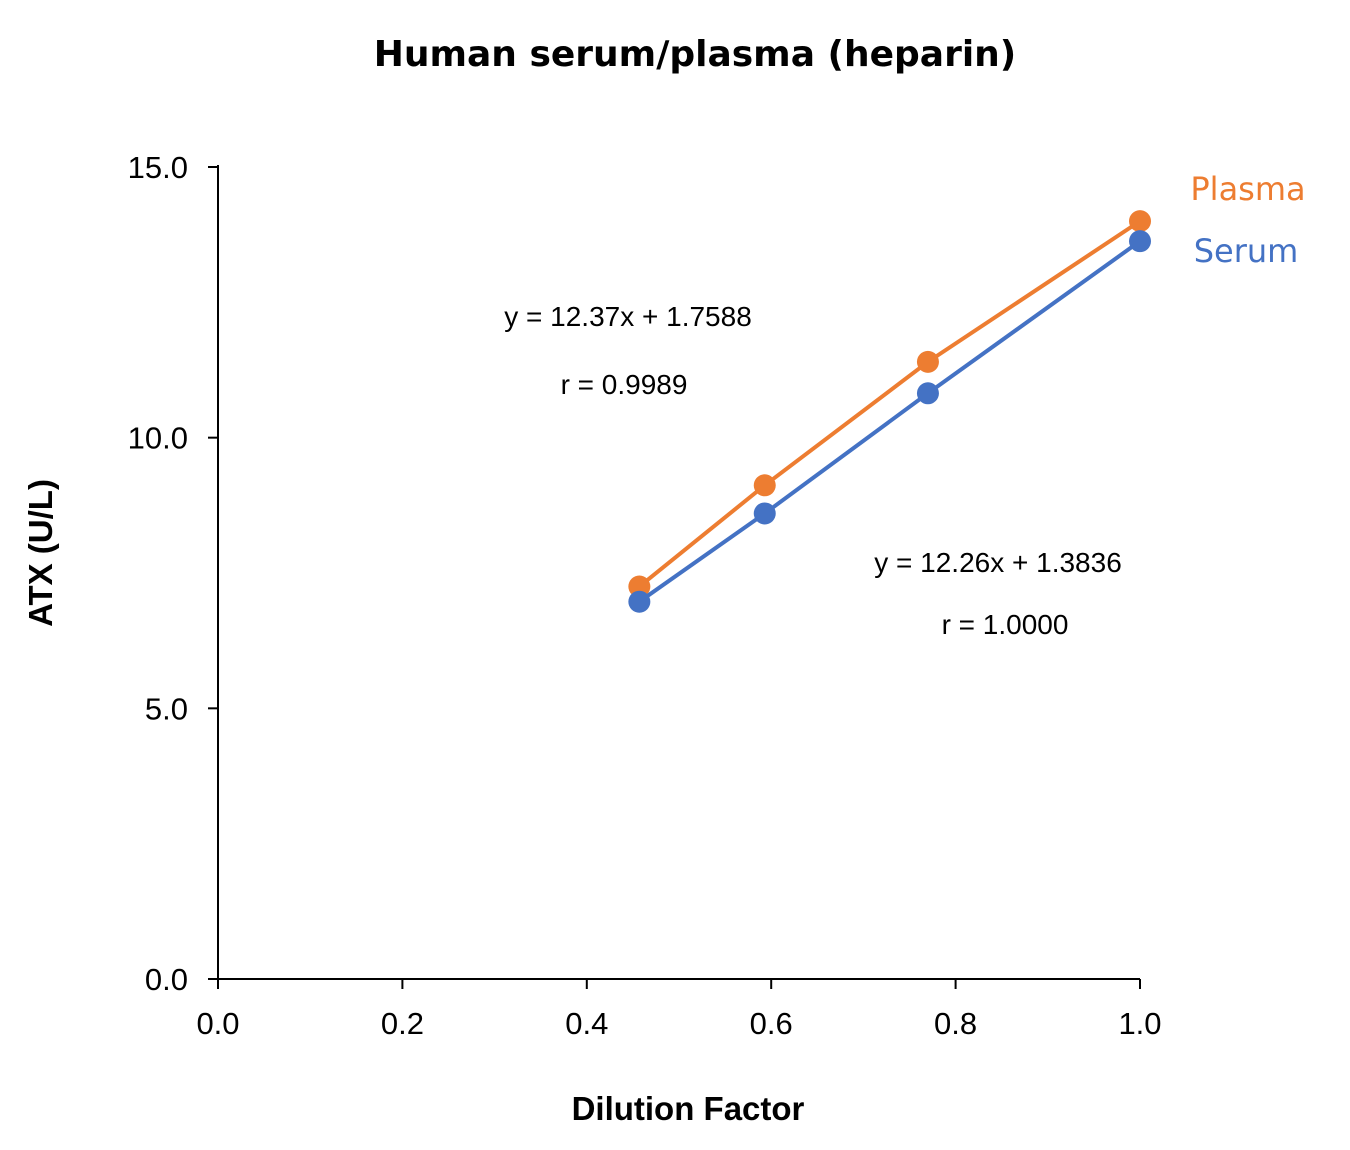 Image resolution: width=1350 pixels, height=1150 pixels. Describe the element at coordinates (158, 167) in the screenshot. I see `y-tick-label: 15.0` at that location.